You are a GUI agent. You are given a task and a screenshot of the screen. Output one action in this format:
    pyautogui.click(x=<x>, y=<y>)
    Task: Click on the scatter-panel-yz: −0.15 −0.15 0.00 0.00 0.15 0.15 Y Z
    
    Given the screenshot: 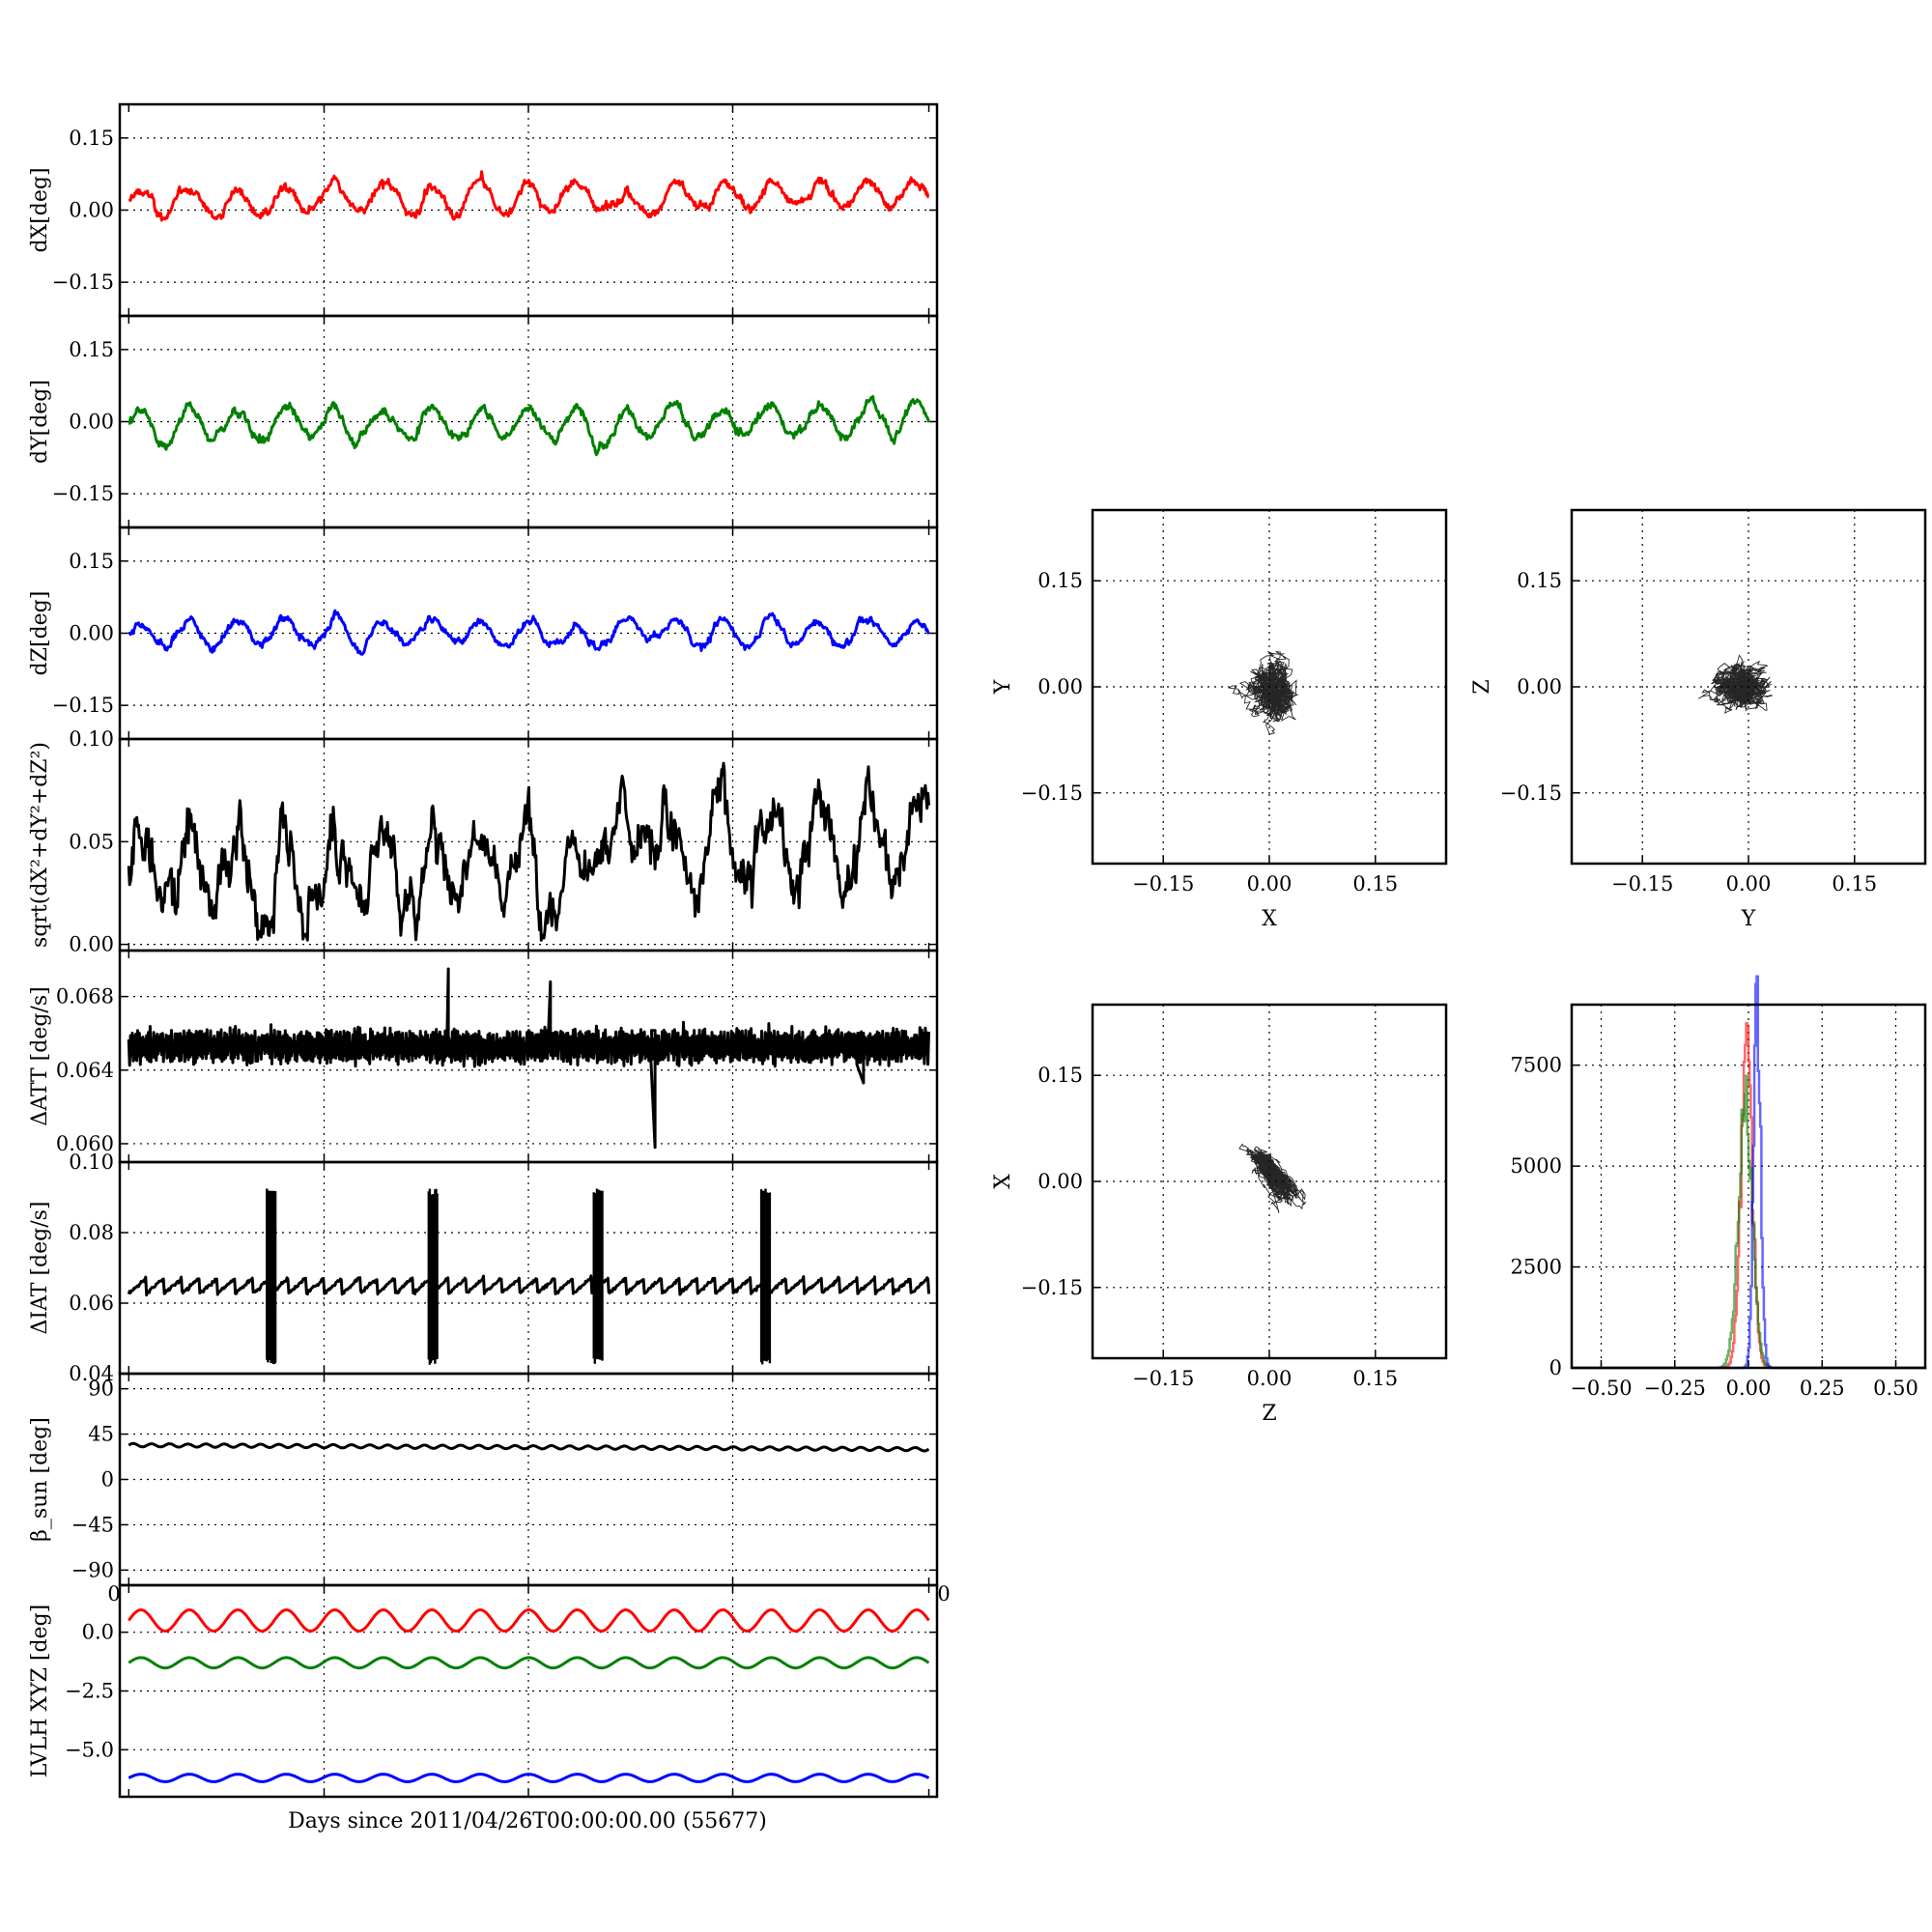 What is the action you would take?
    pyautogui.click(x=1698, y=719)
    